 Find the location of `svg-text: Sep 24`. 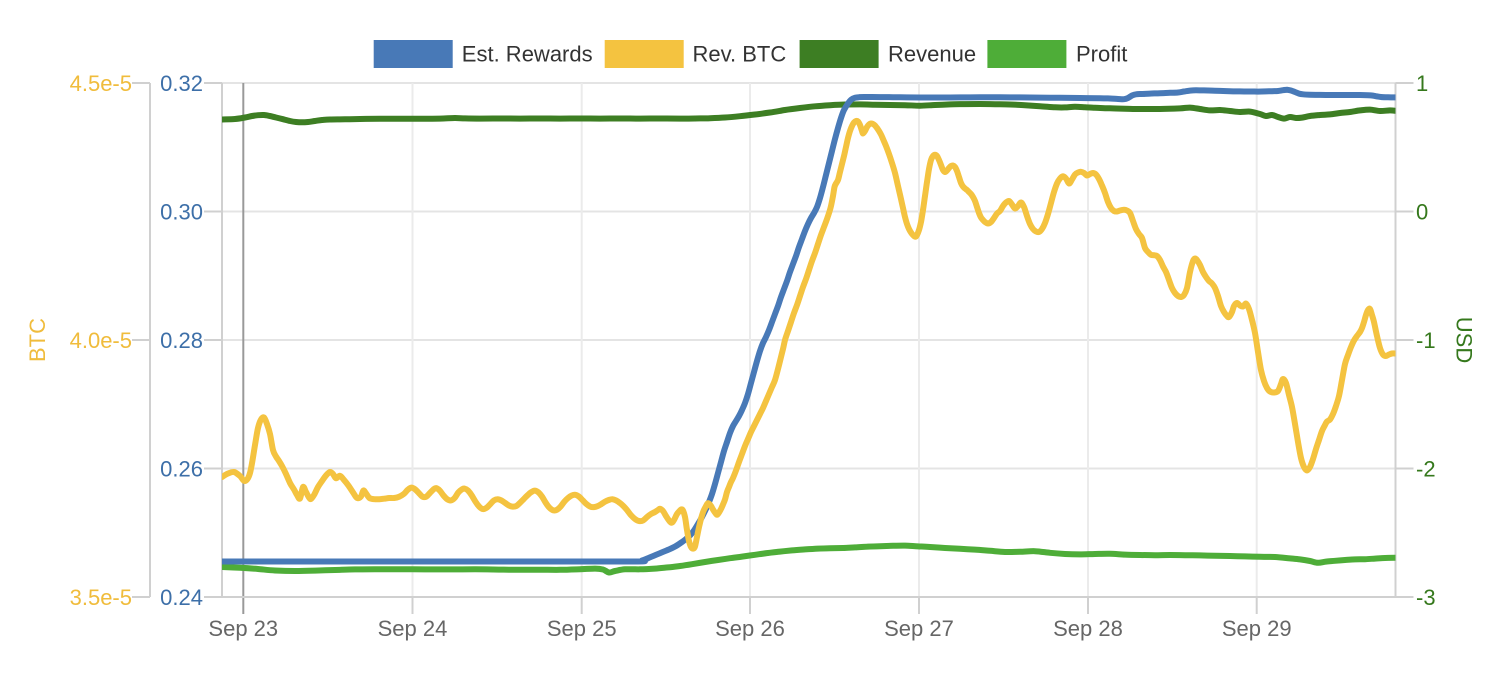

svg-text: Sep 24 is located at coordinates (413, 628).